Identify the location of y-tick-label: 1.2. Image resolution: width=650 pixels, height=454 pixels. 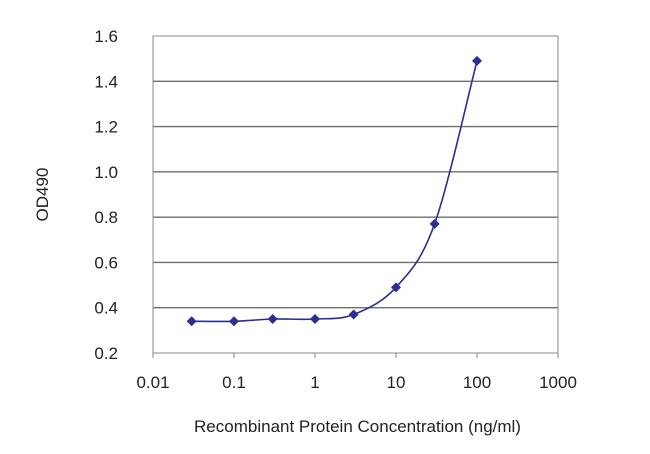
(106, 127).